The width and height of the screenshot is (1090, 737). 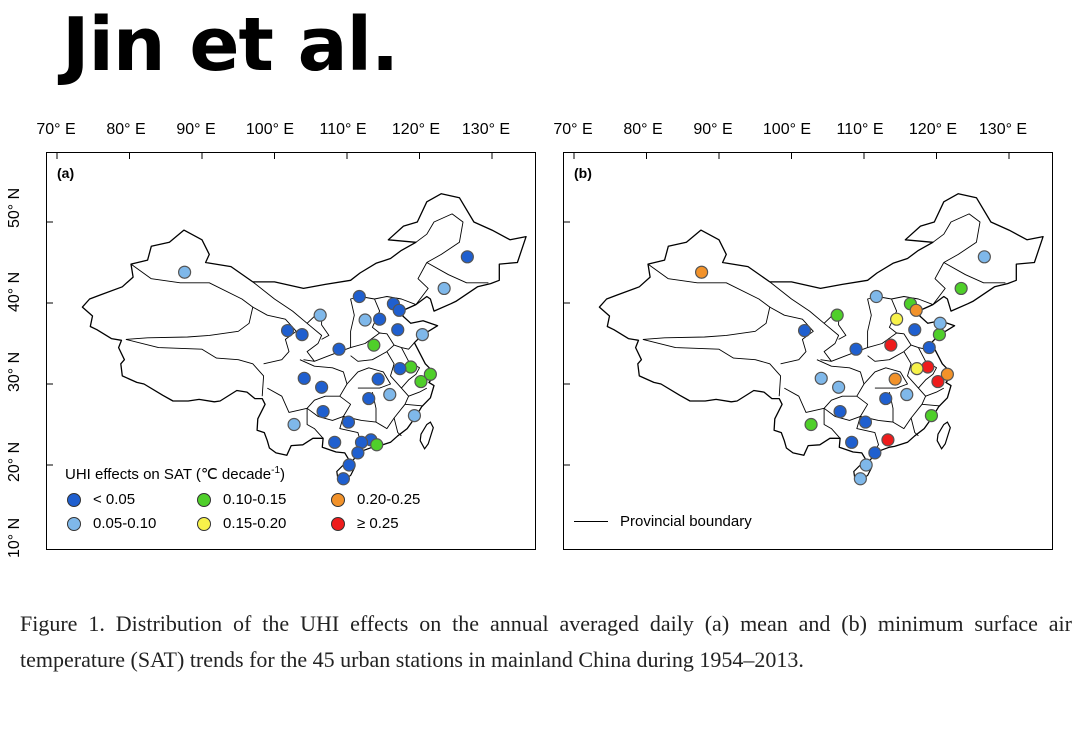 I want to click on legend-item: 0.10-0.15, so click(x=241, y=499).